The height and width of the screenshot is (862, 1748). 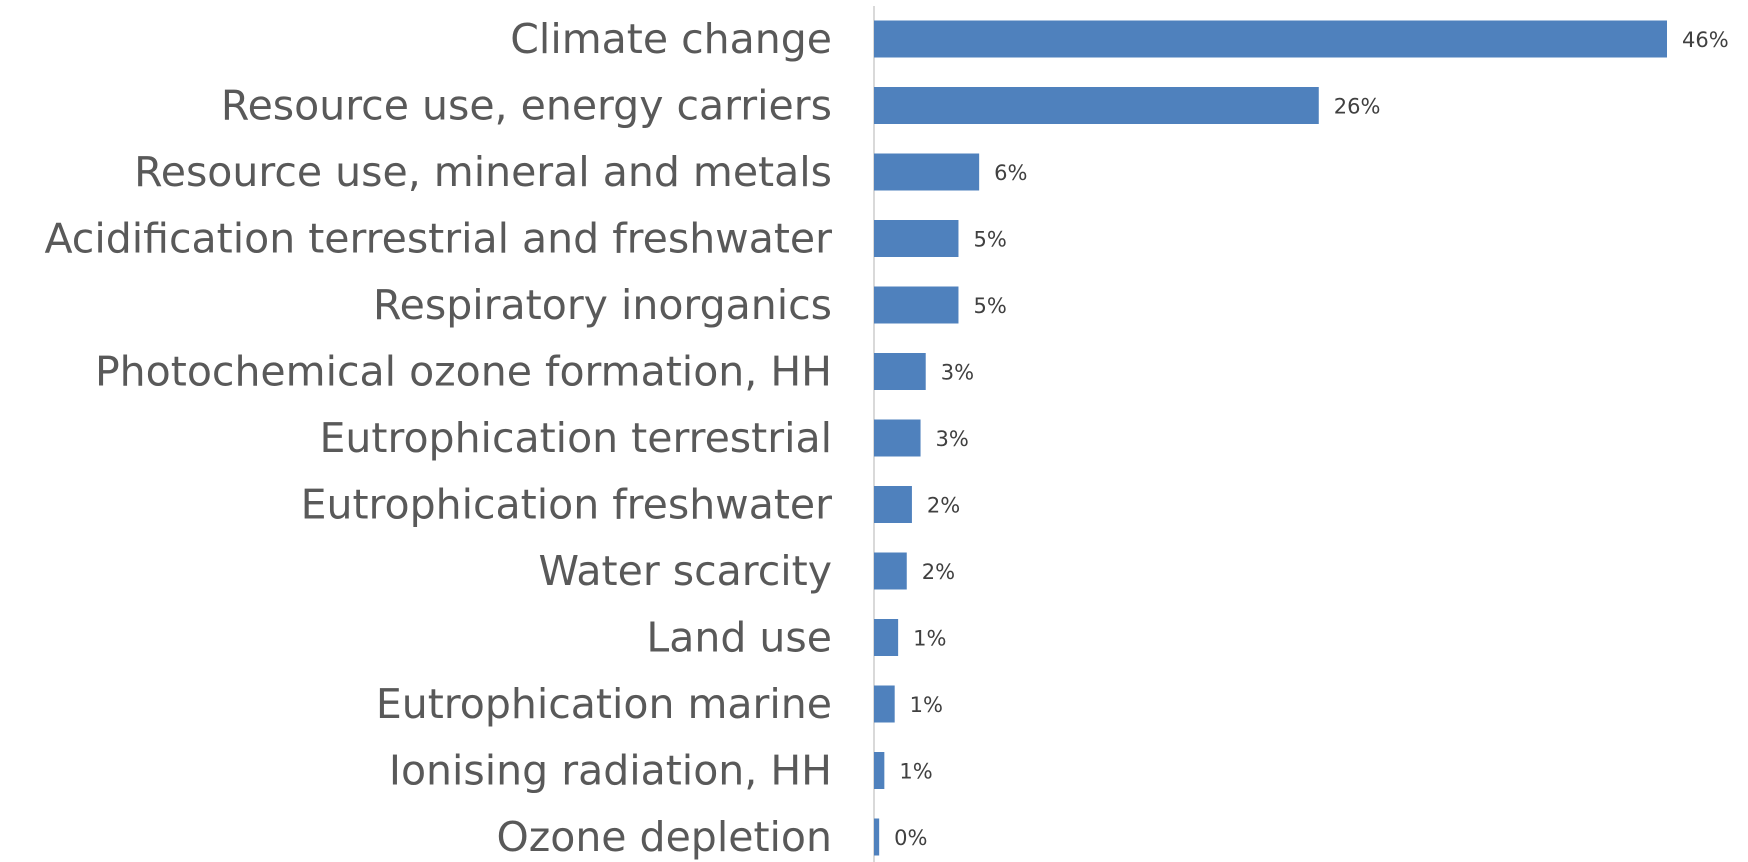 What do you see at coordinates (739, 638) in the screenshot?
I see `category-label: Land use` at bounding box center [739, 638].